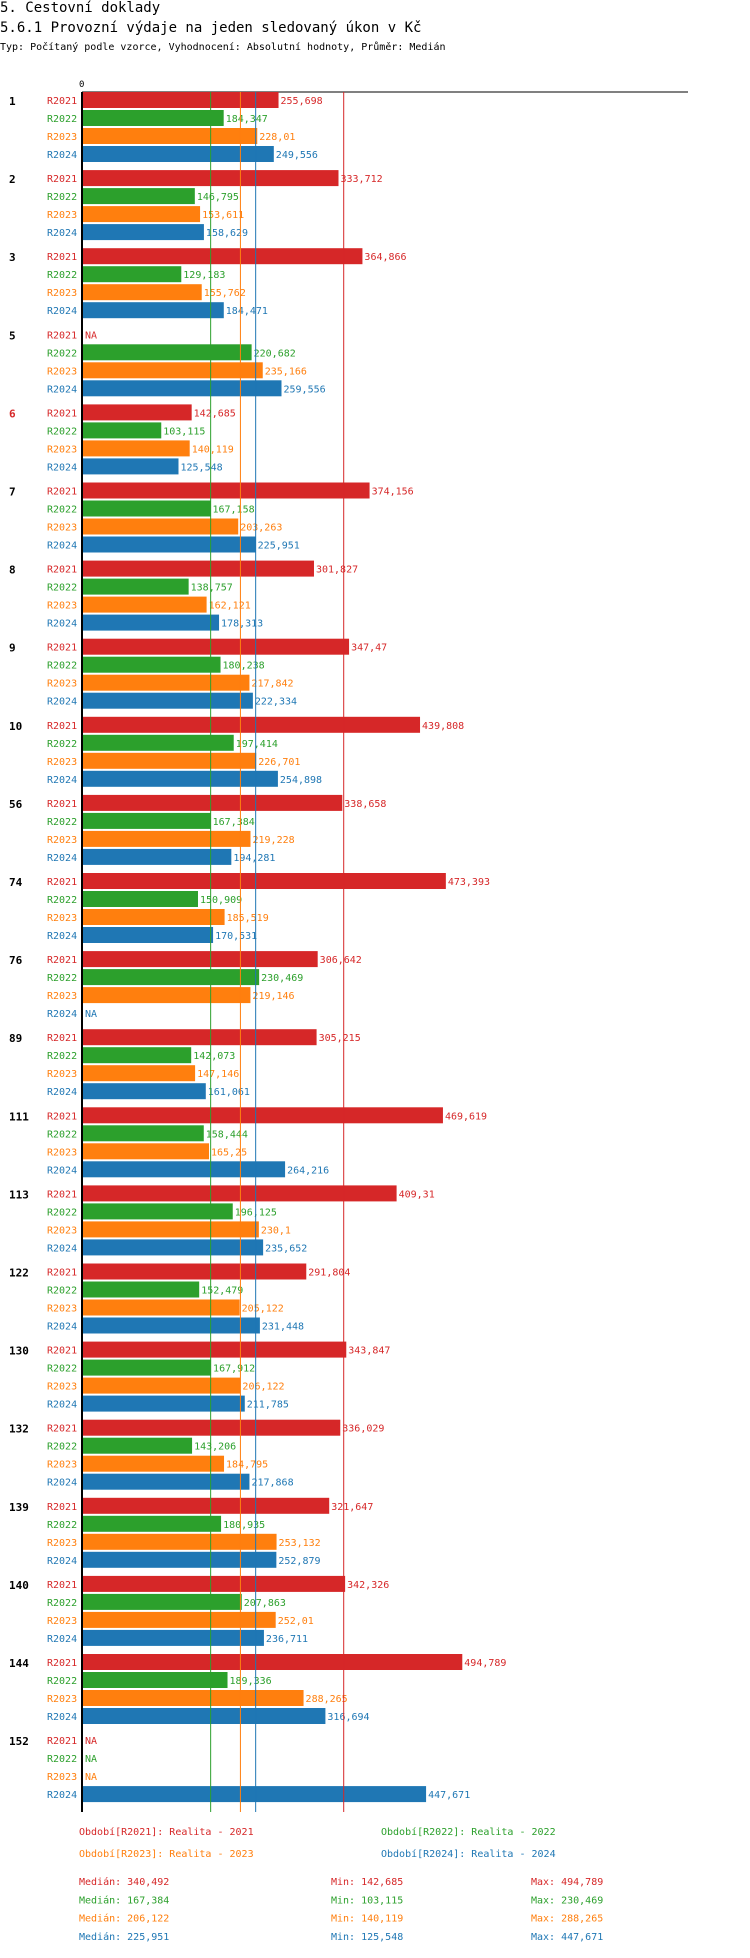  I want to click on data-label-139-r2023: 253,132, so click(300, 1543).